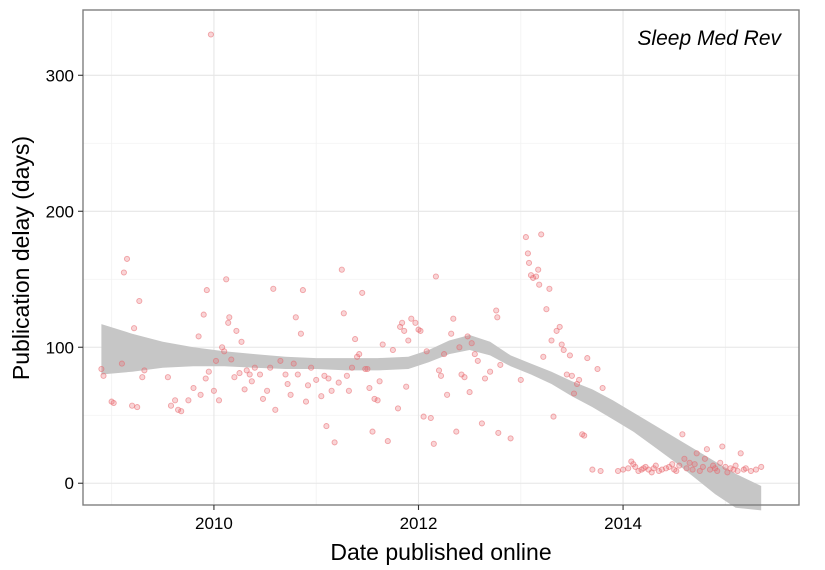  I want to click on y-tick-label: 300, so click(60, 75).